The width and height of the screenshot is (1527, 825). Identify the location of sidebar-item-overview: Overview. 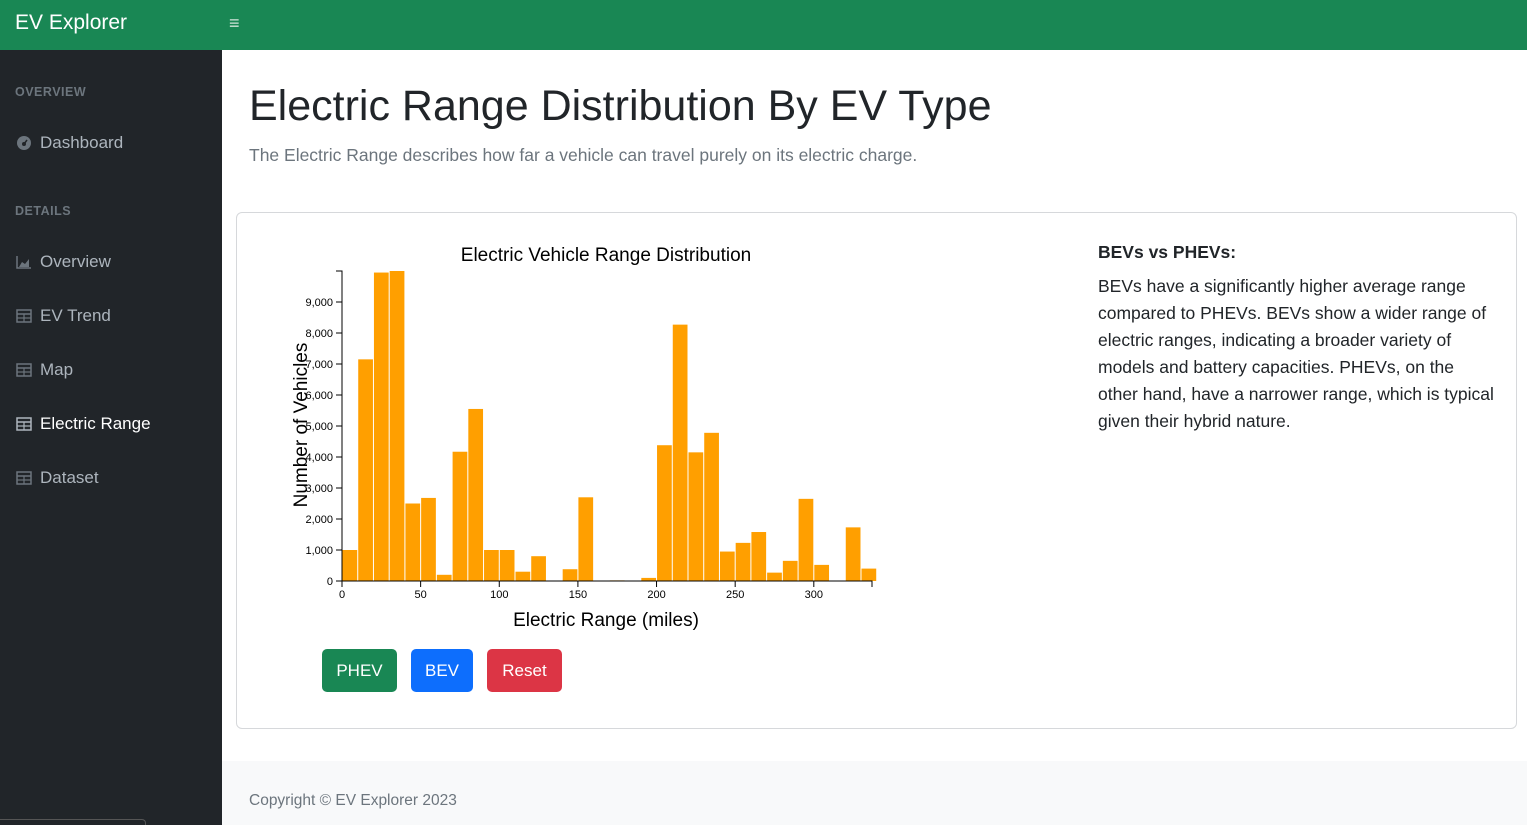
(115, 262).